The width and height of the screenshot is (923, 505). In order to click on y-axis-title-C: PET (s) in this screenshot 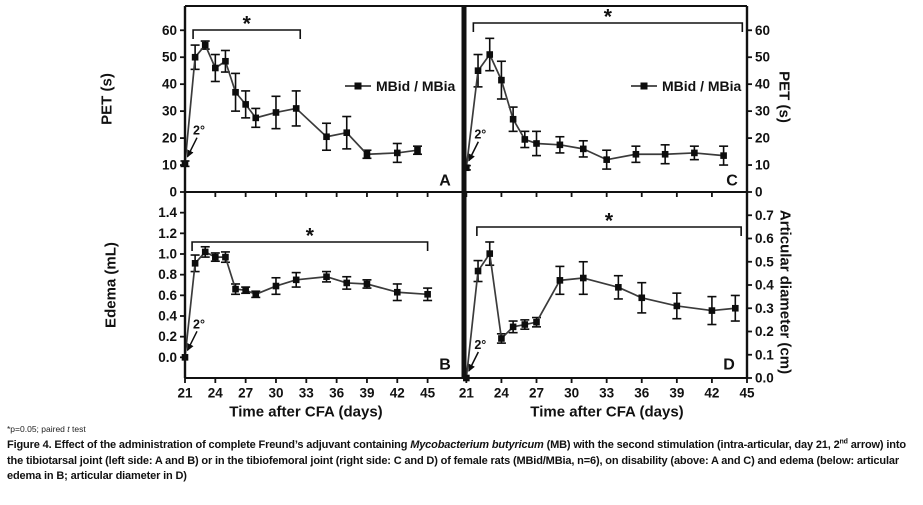, I will do `click(784, 97)`.